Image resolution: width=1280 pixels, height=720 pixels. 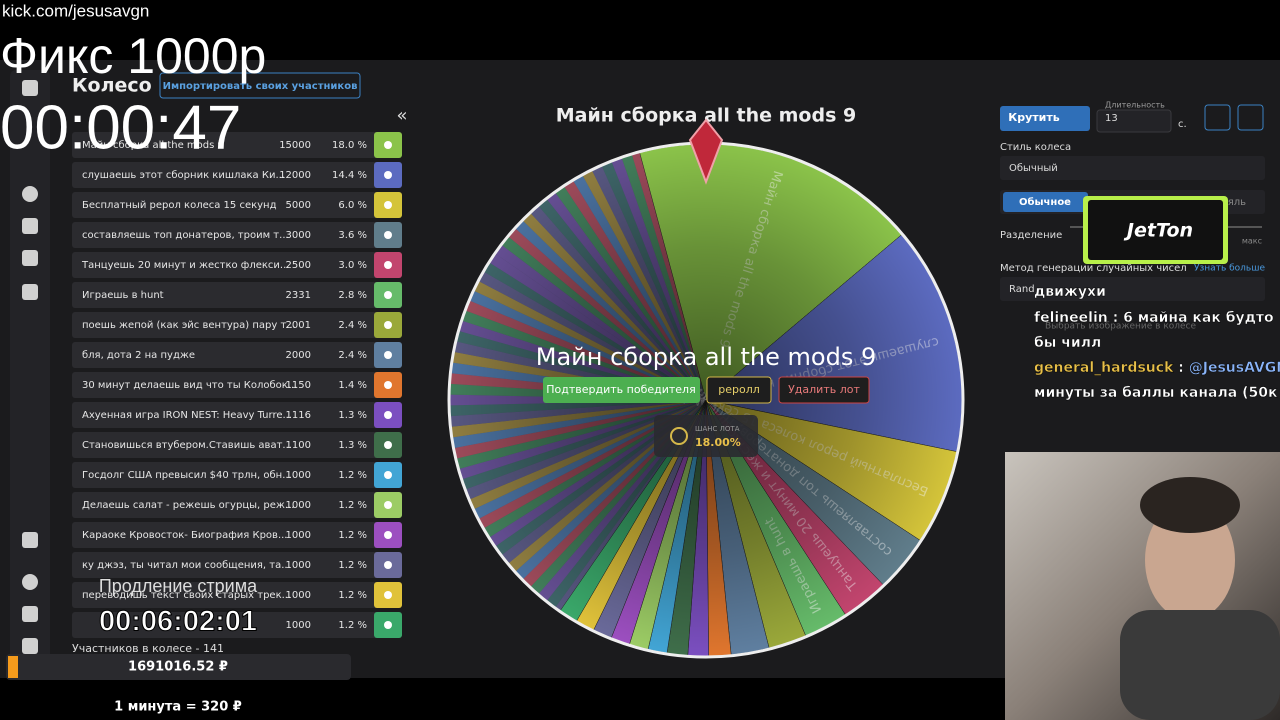 I want to click on lot-chance: 1.3 %, so click(x=352, y=445).